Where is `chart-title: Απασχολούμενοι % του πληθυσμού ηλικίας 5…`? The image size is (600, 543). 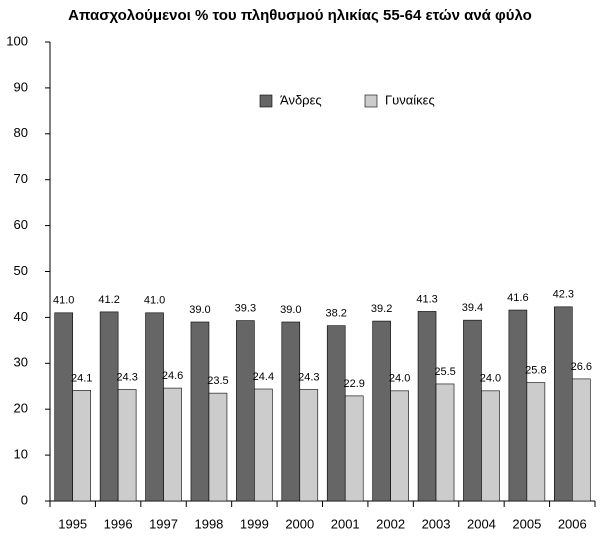 chart-title: Απασχολούμενοι % του πληθυσμού ηλικίας 5… is located at coordinates (300, 15).